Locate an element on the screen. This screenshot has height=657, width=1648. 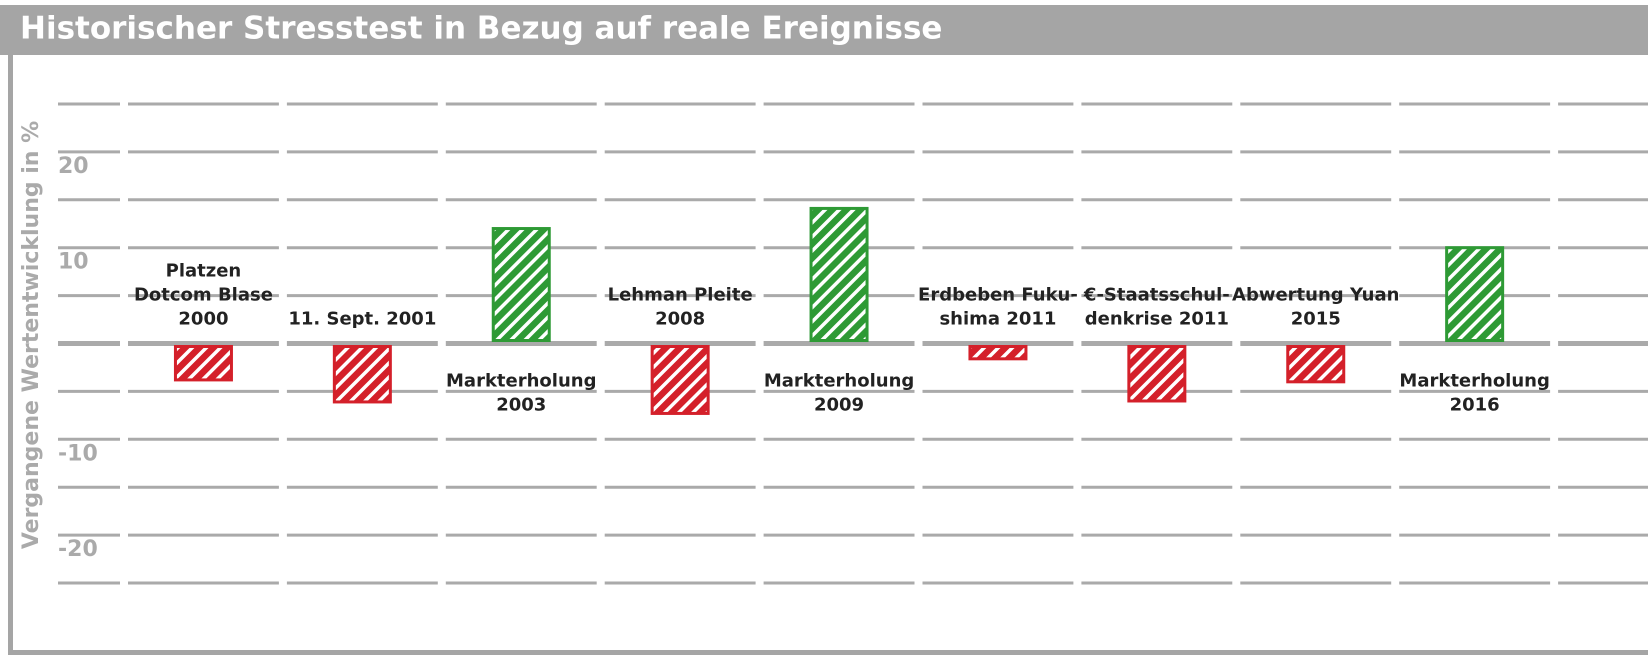
category-label: Markterholung 2003 is located at coordinates (521, 393).